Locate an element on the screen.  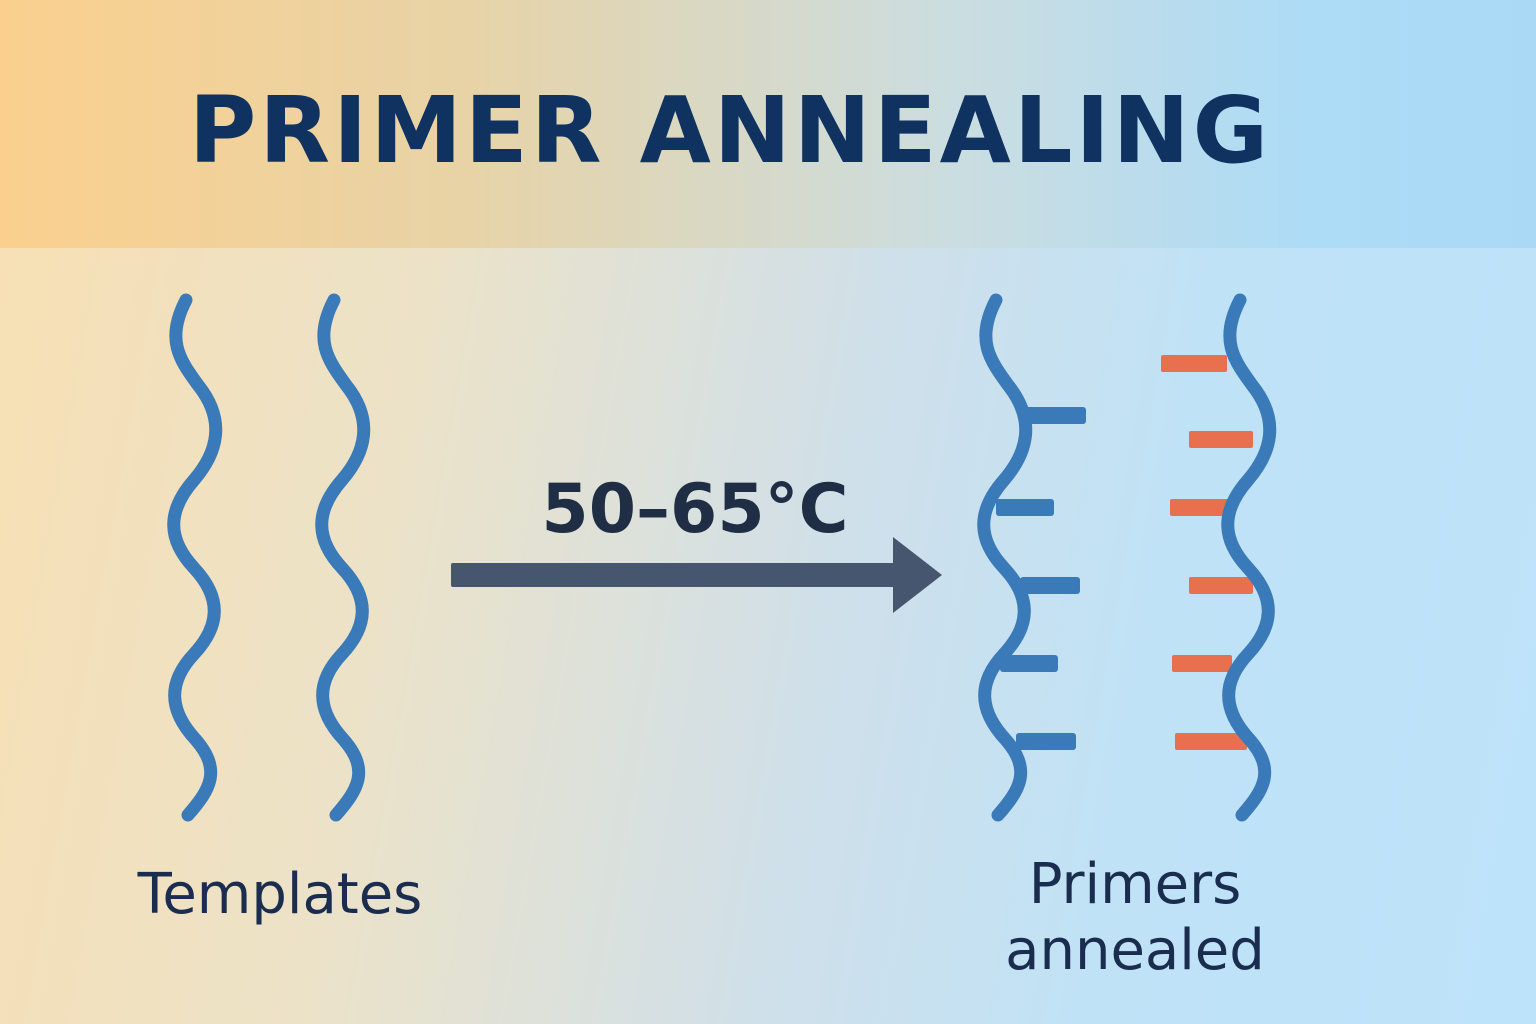
primers-annealed-label: Primers annealed is located at coordinates (1135, 918).